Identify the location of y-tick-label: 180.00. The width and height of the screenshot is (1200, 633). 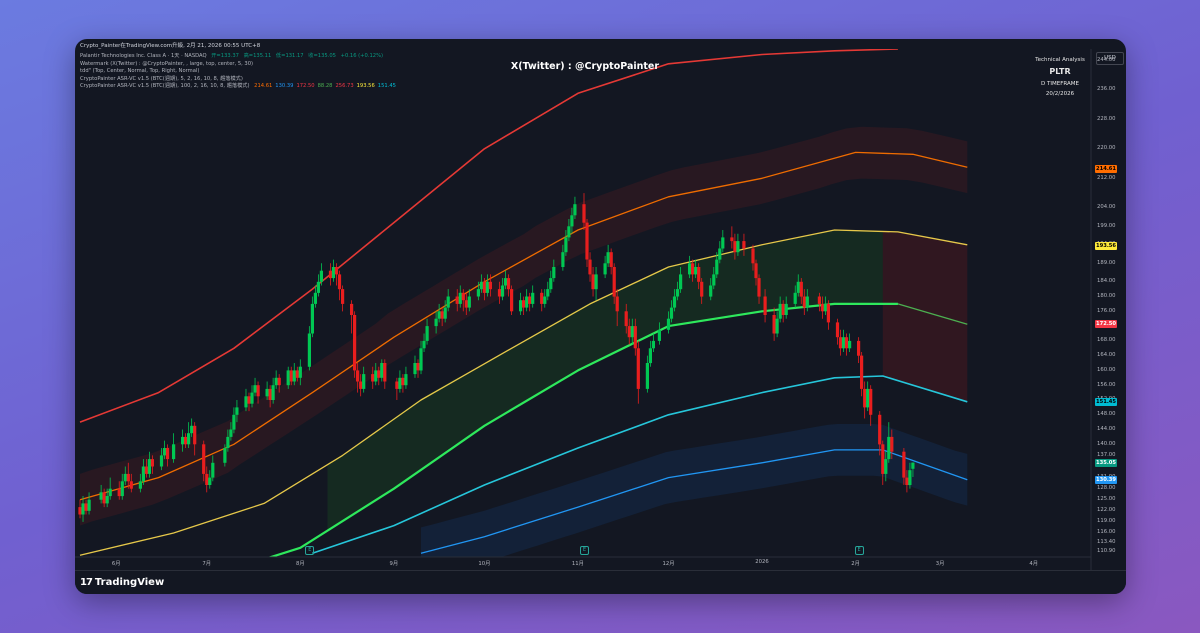
(1106, 296).